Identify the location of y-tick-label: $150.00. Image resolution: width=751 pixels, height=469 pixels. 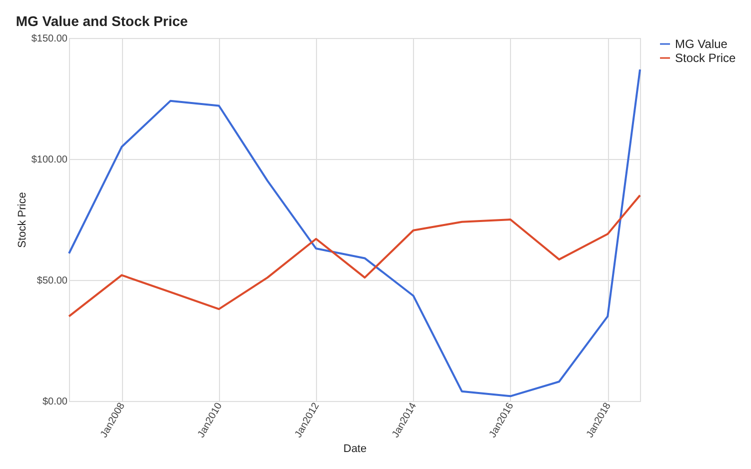
(49, 39).